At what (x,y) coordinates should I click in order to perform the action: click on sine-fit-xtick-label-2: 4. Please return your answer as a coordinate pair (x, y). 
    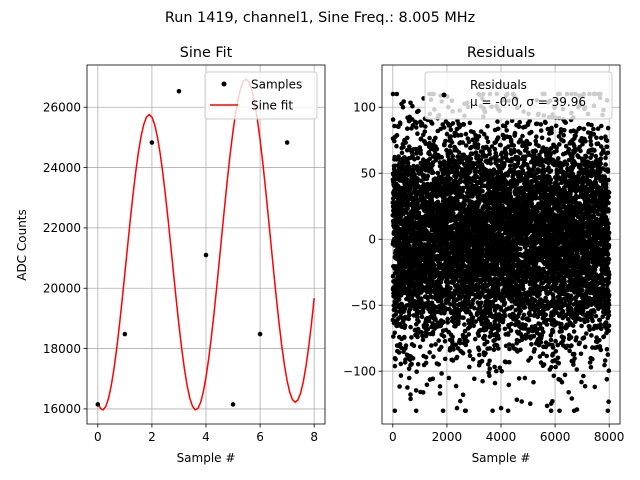
    Looking at the image, I should click on (206, 437).